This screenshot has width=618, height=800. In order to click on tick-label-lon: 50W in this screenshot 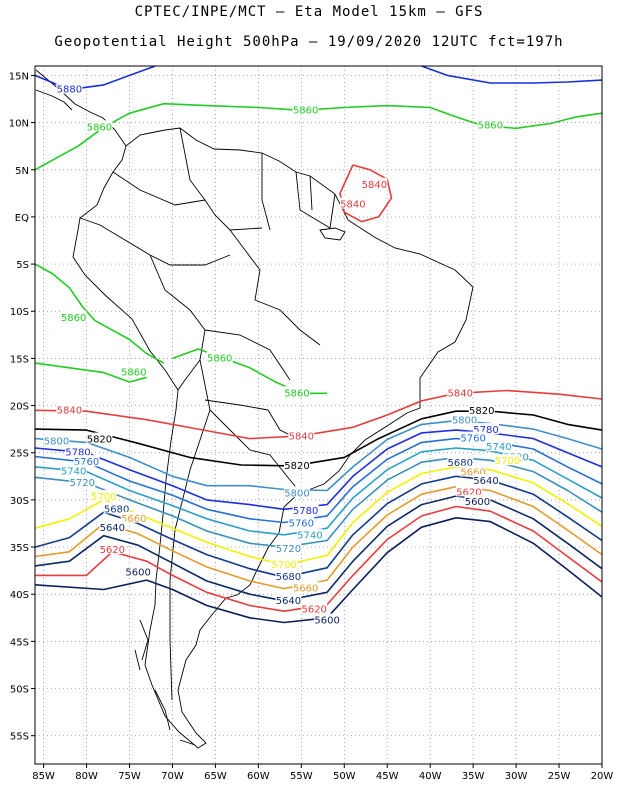, I will do `click(344, 776)`.